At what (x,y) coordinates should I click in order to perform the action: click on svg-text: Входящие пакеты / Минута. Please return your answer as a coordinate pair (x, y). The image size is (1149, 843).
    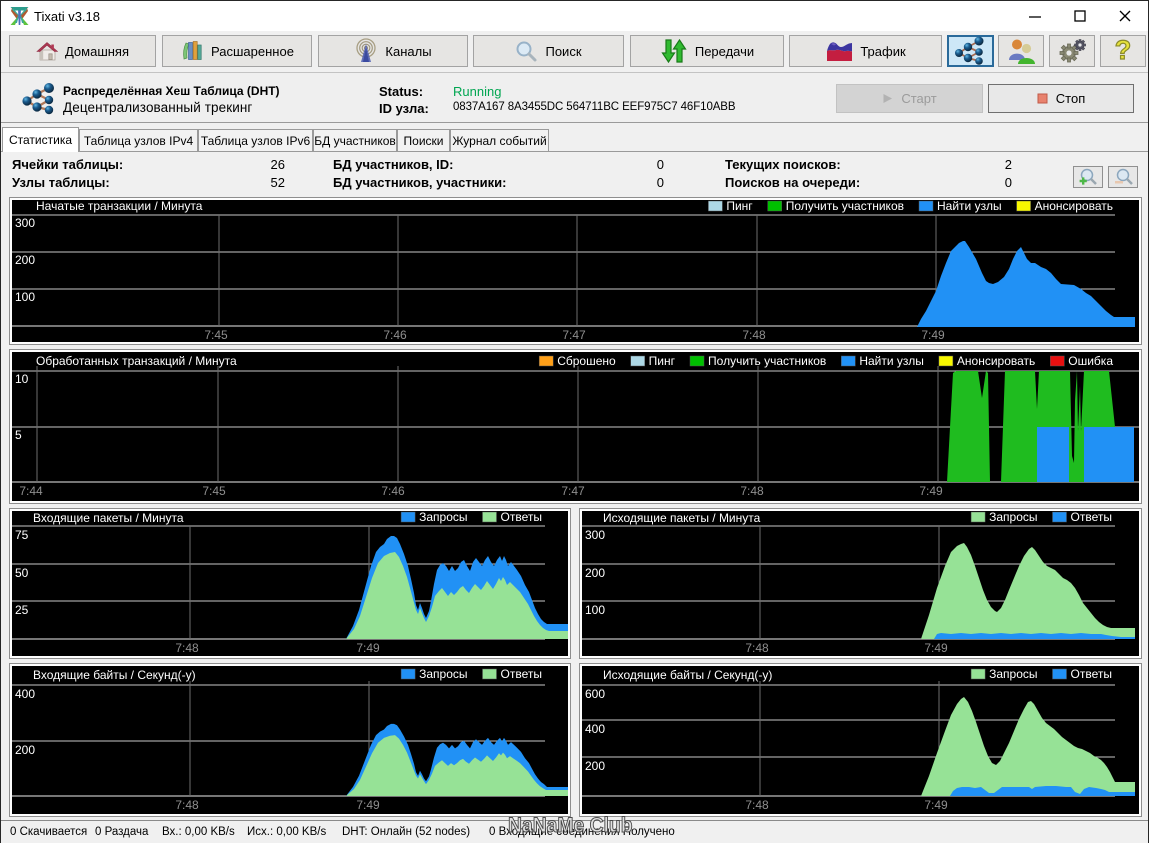
    Looking at the image, I should click on (108, 518).